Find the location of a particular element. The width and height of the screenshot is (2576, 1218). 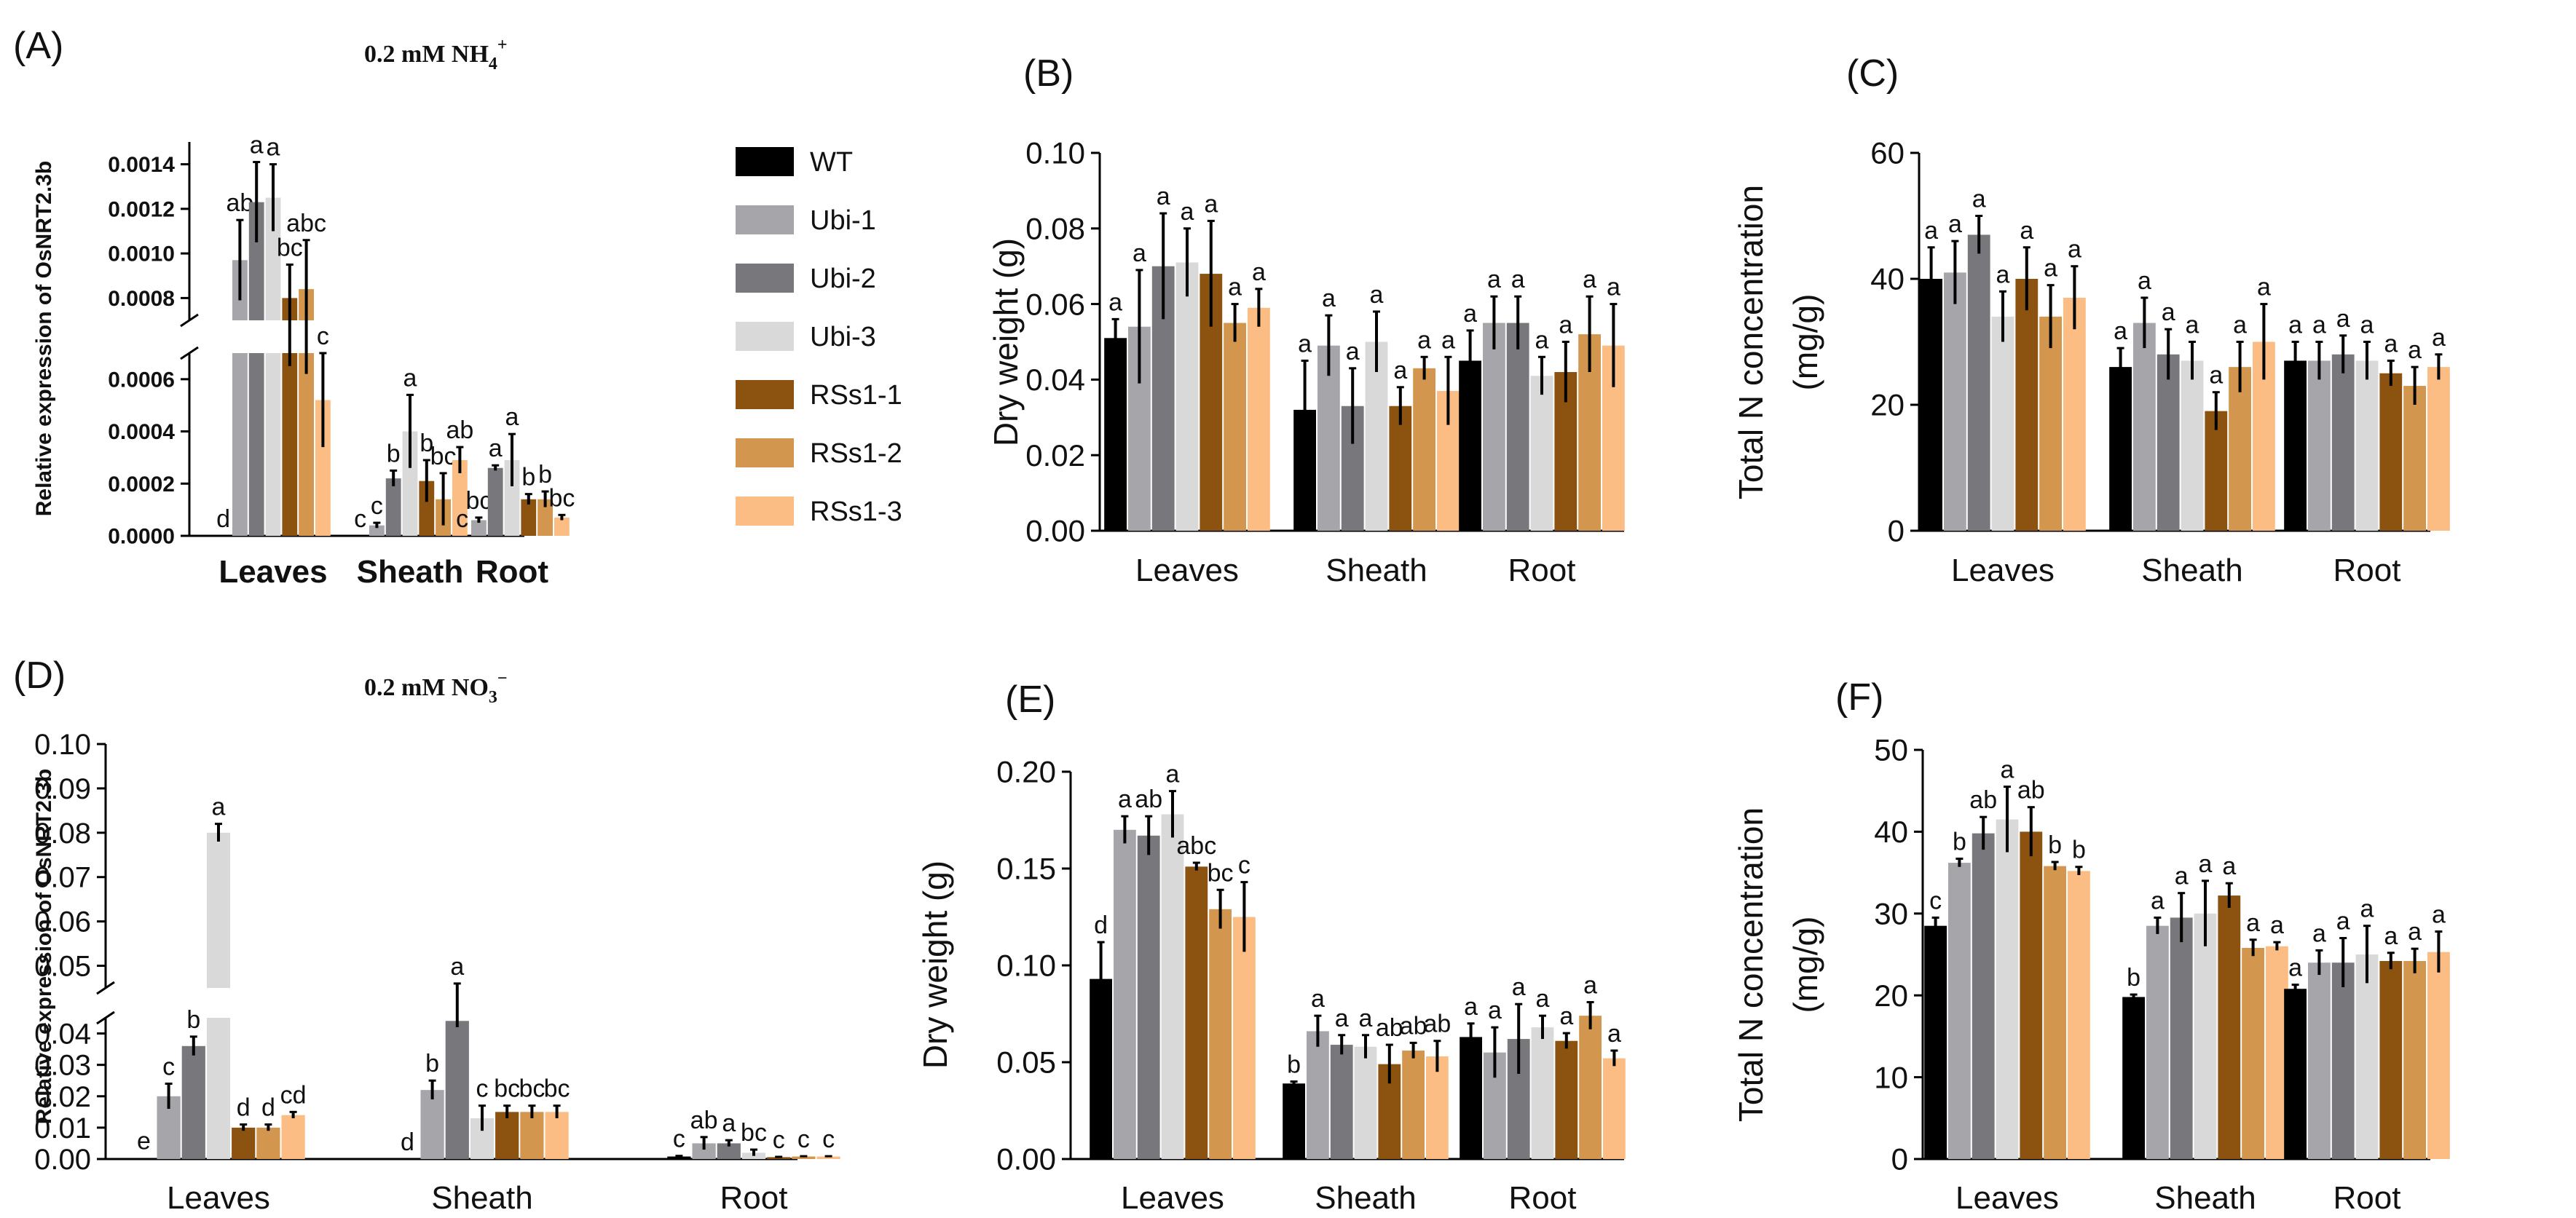

y-tick-label: 10 is located at coordinates (1891, 1077).